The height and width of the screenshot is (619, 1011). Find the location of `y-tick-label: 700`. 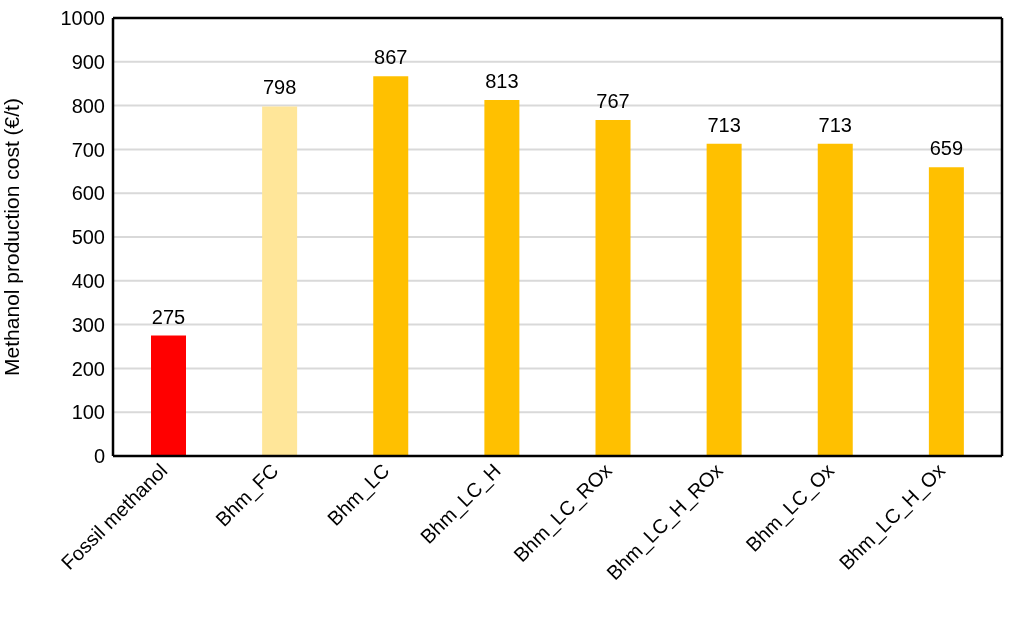

y-tick-label: 700 is located at coordinates (88, 149).